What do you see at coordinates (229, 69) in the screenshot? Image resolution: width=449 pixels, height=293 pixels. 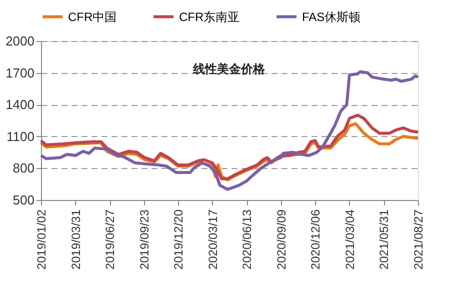 I see `annotation: 线性美金价格` at bounding box center [229, 69].